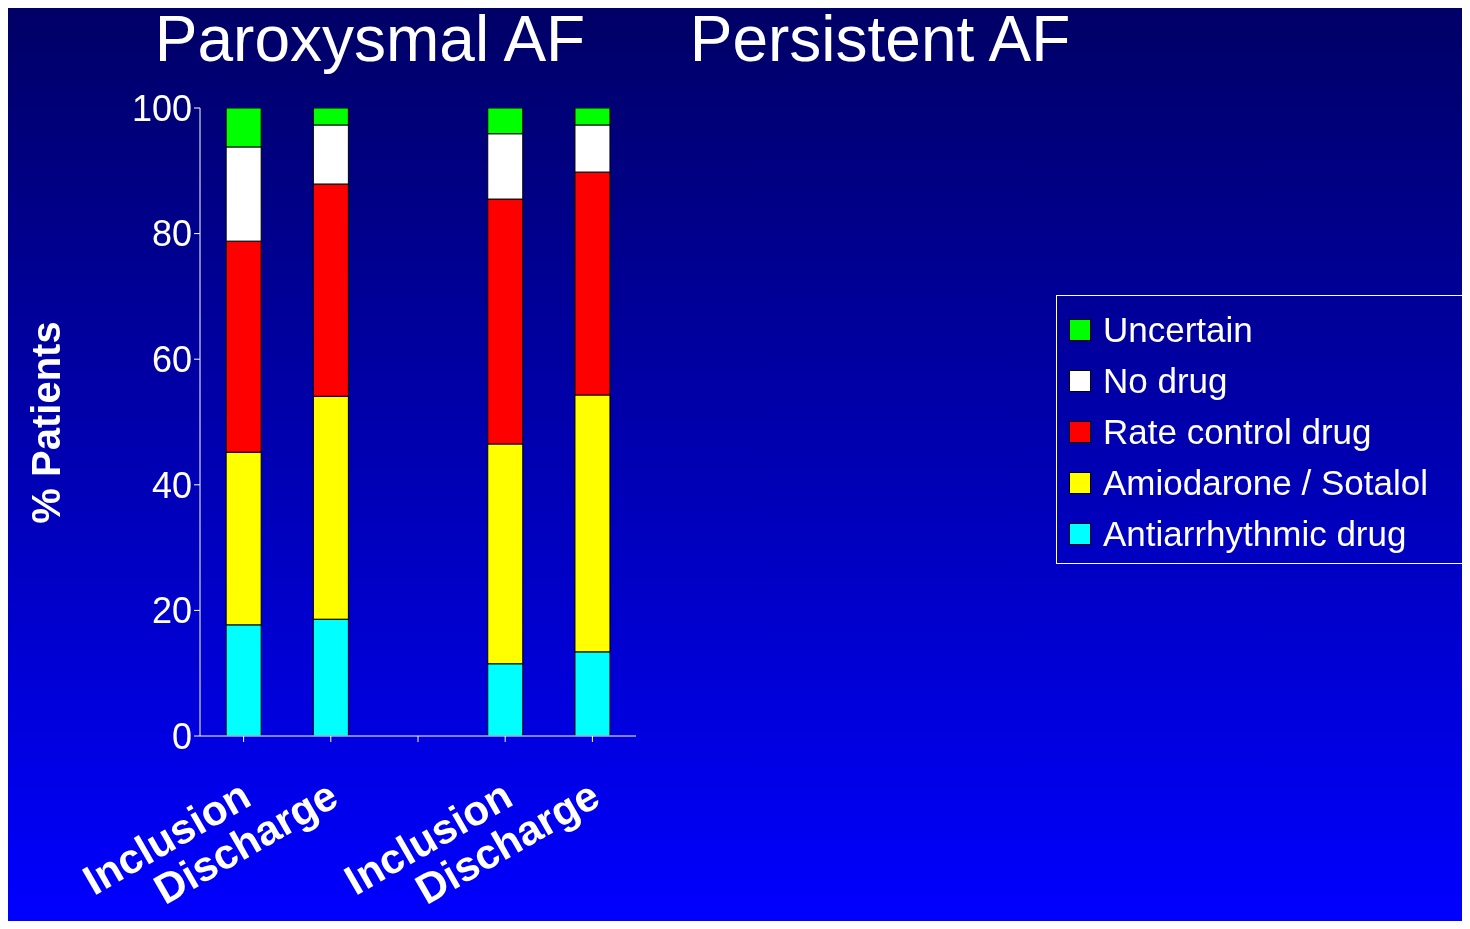  What do you see at coordinates (1265, 482) in the screenshot?
I see `legend-label: Amiodarone / Sotalol` at bounding box center [1265, 482].